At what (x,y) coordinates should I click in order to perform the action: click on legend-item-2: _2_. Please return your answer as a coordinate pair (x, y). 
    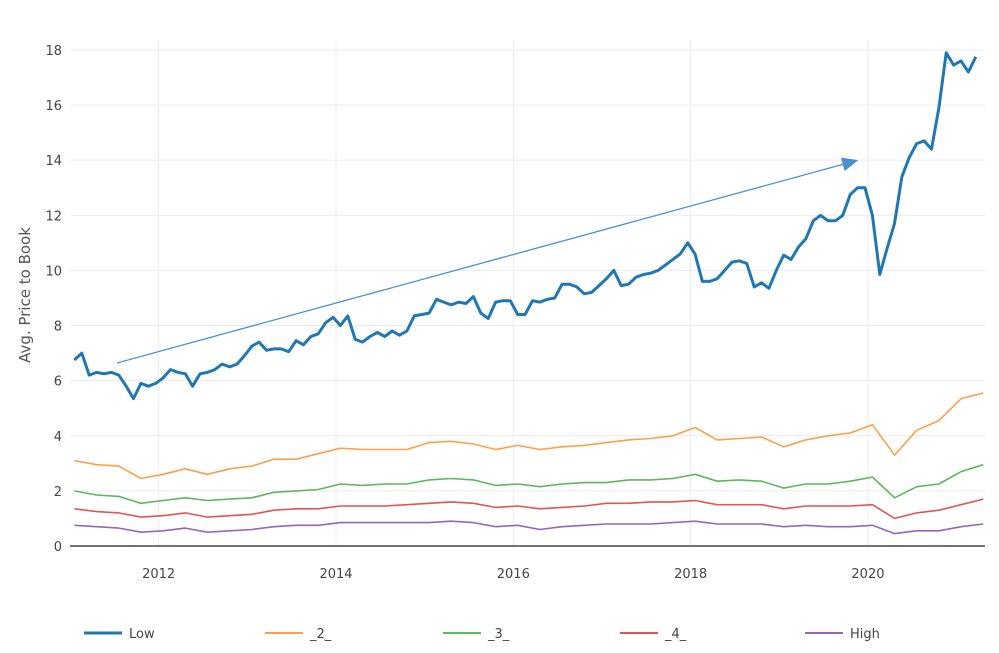
    Looking at the image, I should click on (298, 634).